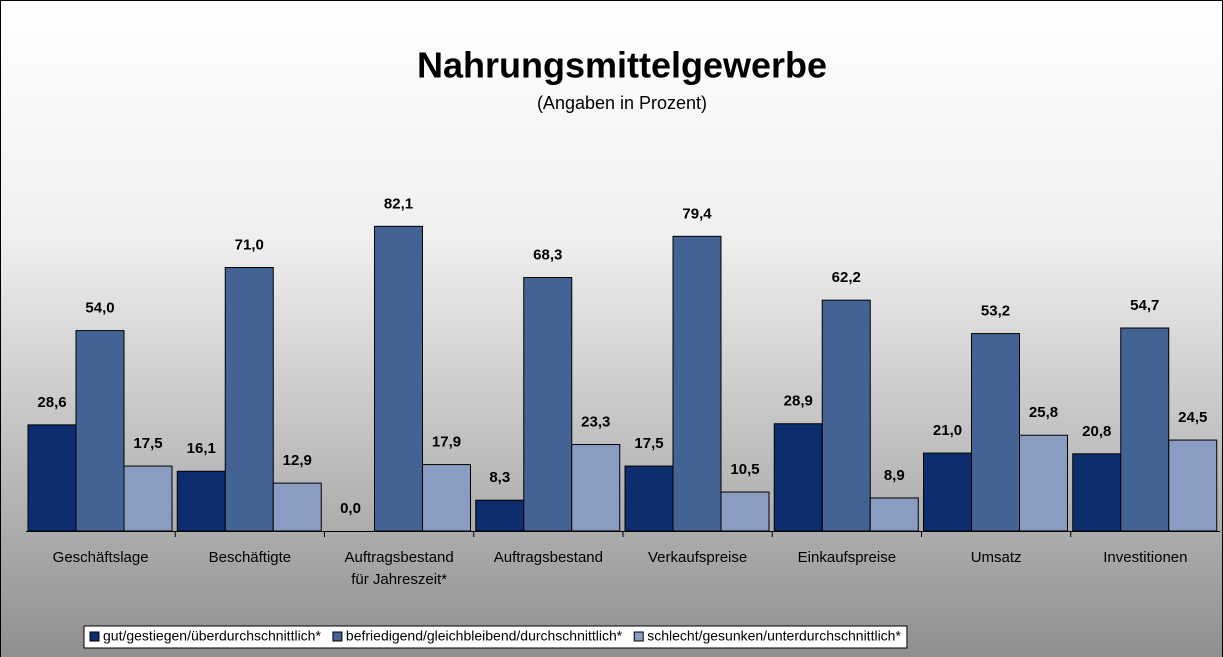 The height and width of the screenshot is (657, 1223). Describe the element at coordinates (99, 308) in the screenshot. I see `data-label: 54,0` at that location.